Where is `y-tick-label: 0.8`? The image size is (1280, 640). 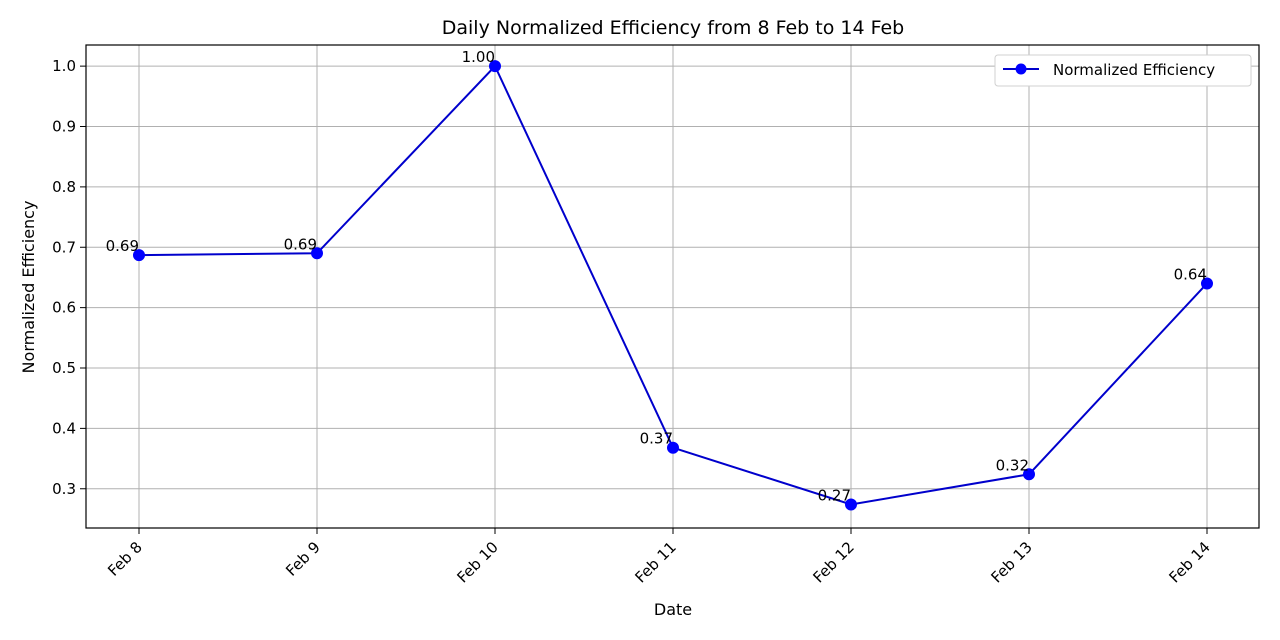 y-tick-label: 0.8 is located at coordinates (64, 187).